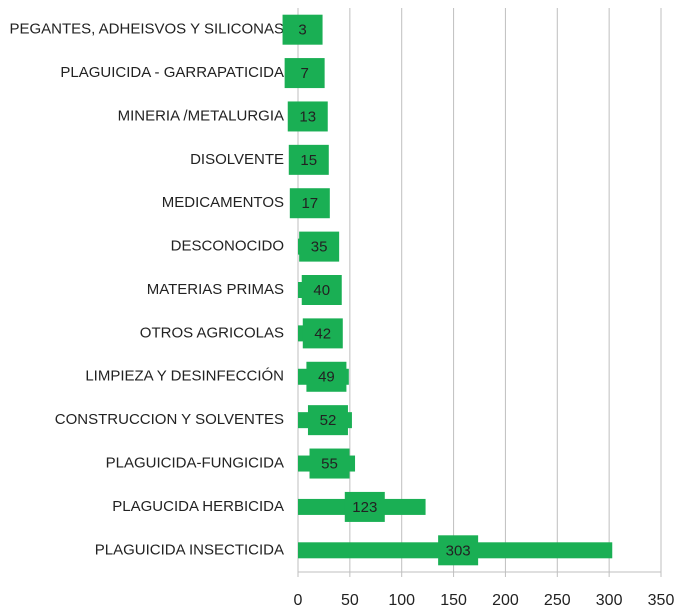  I want to click on value-label: 42, so click(322, 333).